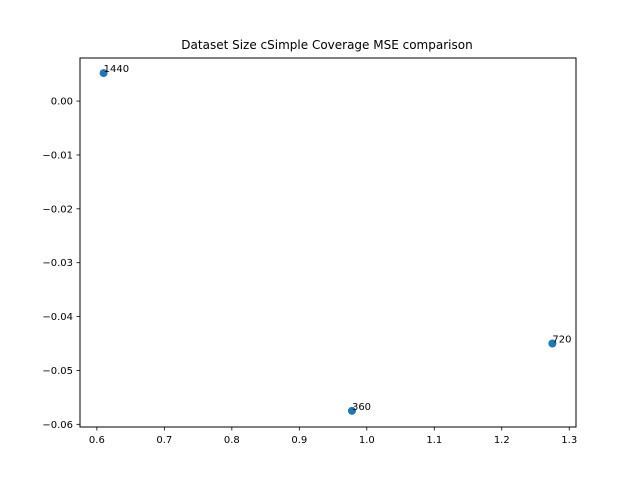 The image size is (640, 480). I want to click on x-tick-label: 1.2, so click(502, 440).